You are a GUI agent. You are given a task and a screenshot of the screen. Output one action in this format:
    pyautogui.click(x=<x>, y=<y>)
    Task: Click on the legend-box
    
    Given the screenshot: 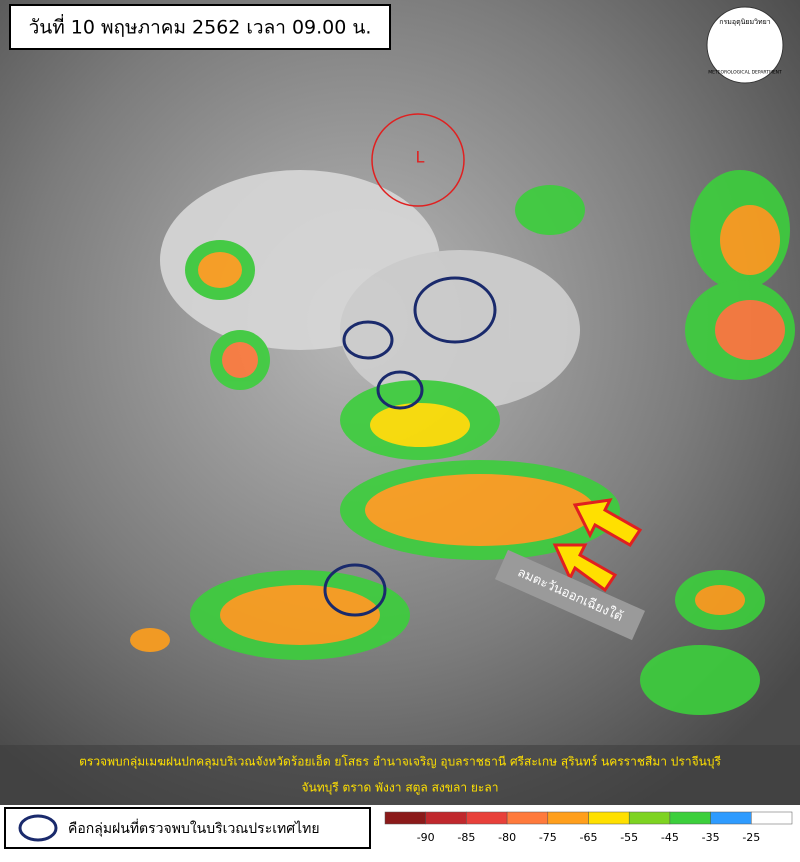 What is the action you would take?
    pyautogui.click(x=187, y=828)
    